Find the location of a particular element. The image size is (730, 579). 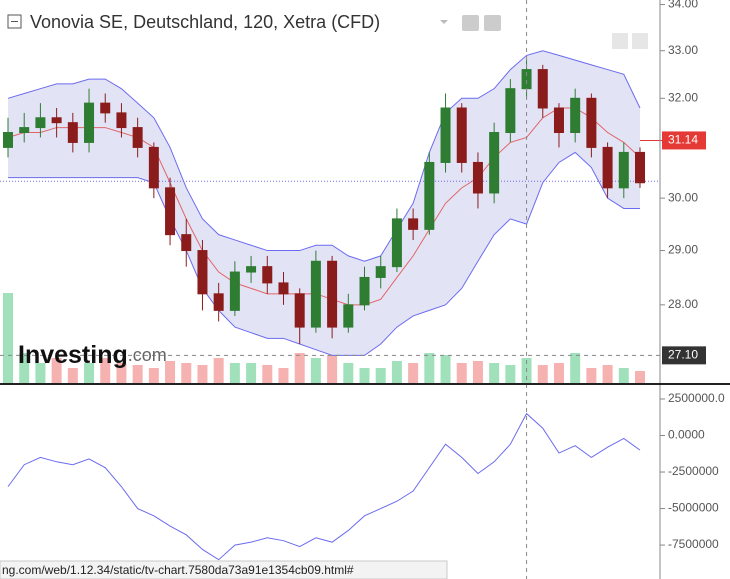

watermark-suffix: .com is located at coordinates (147, 355).